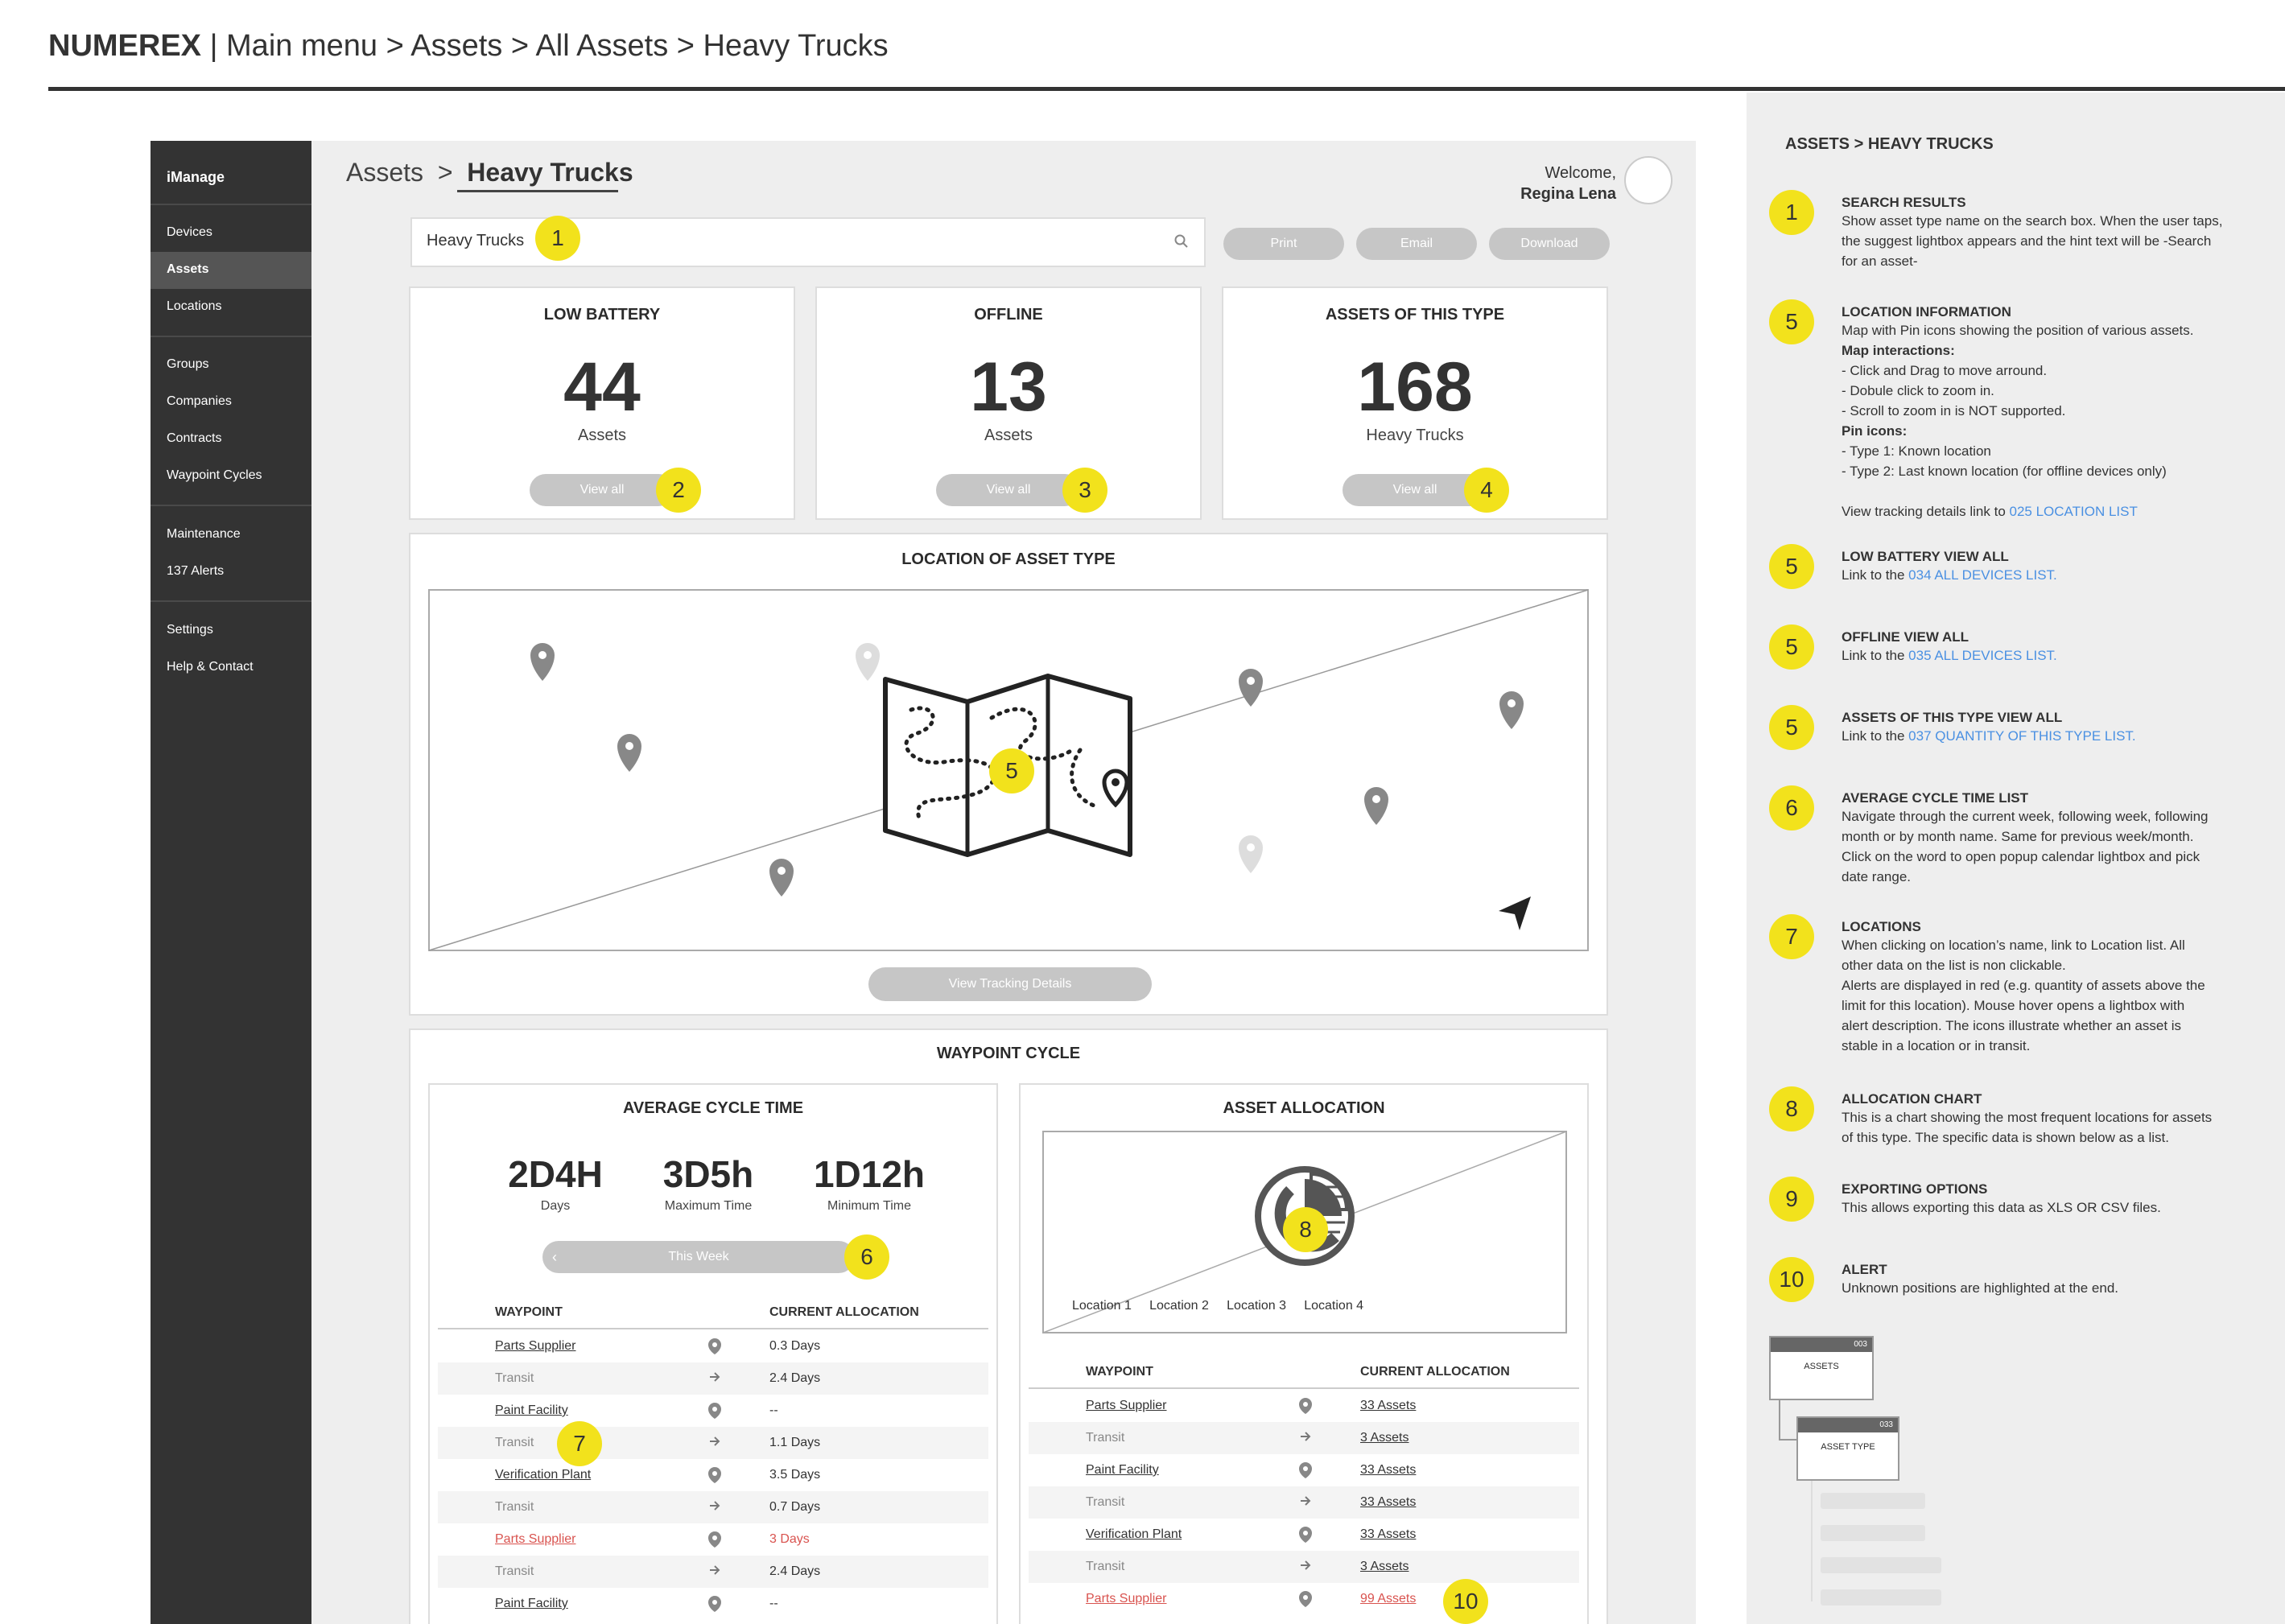 Image resolution: width=2285 pixels, height=1624 pixels. I want to click on table-row: Transit 2.4 Days, so click(713, 1378).